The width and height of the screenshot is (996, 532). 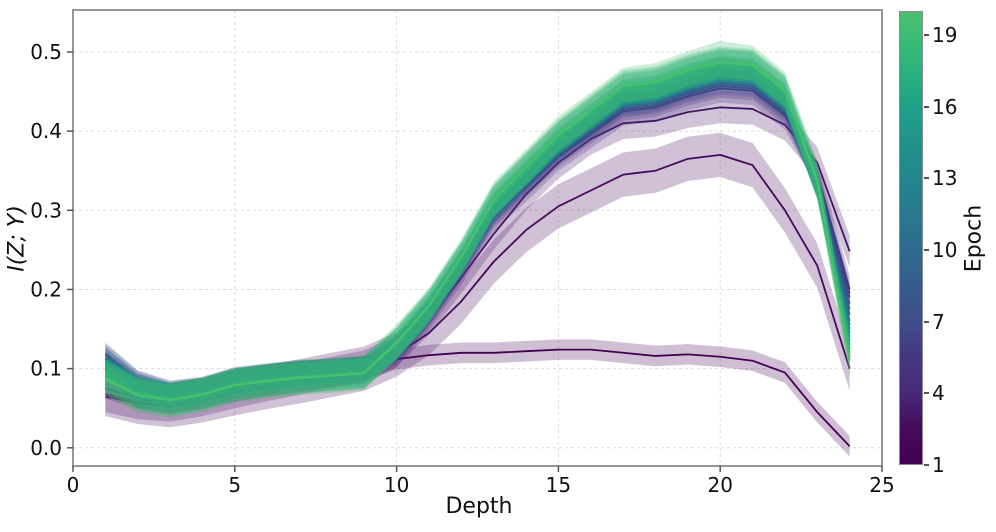 What do you see at coordinates (945, 34) in the screenshot?
I see `colorbar-tick-label: 19` at bounding box center [945, 34].